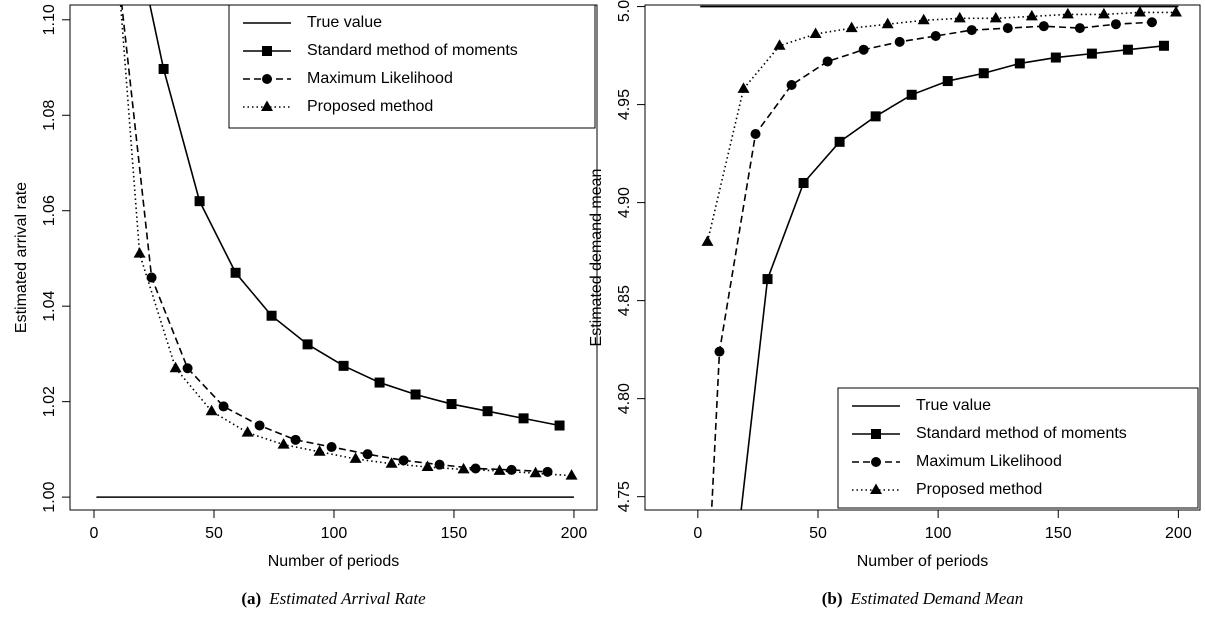 The width and height of the screenshot is (1205, 627). Describe the element at coordinates (832, 598) in the screenshot. I see `caption-label: (b)` at that location.